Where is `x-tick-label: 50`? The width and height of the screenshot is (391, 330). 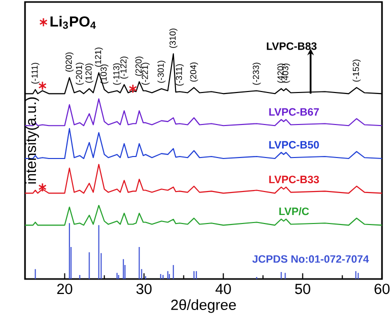 x-tick-label: 50 is located at coordinates (302, 289).